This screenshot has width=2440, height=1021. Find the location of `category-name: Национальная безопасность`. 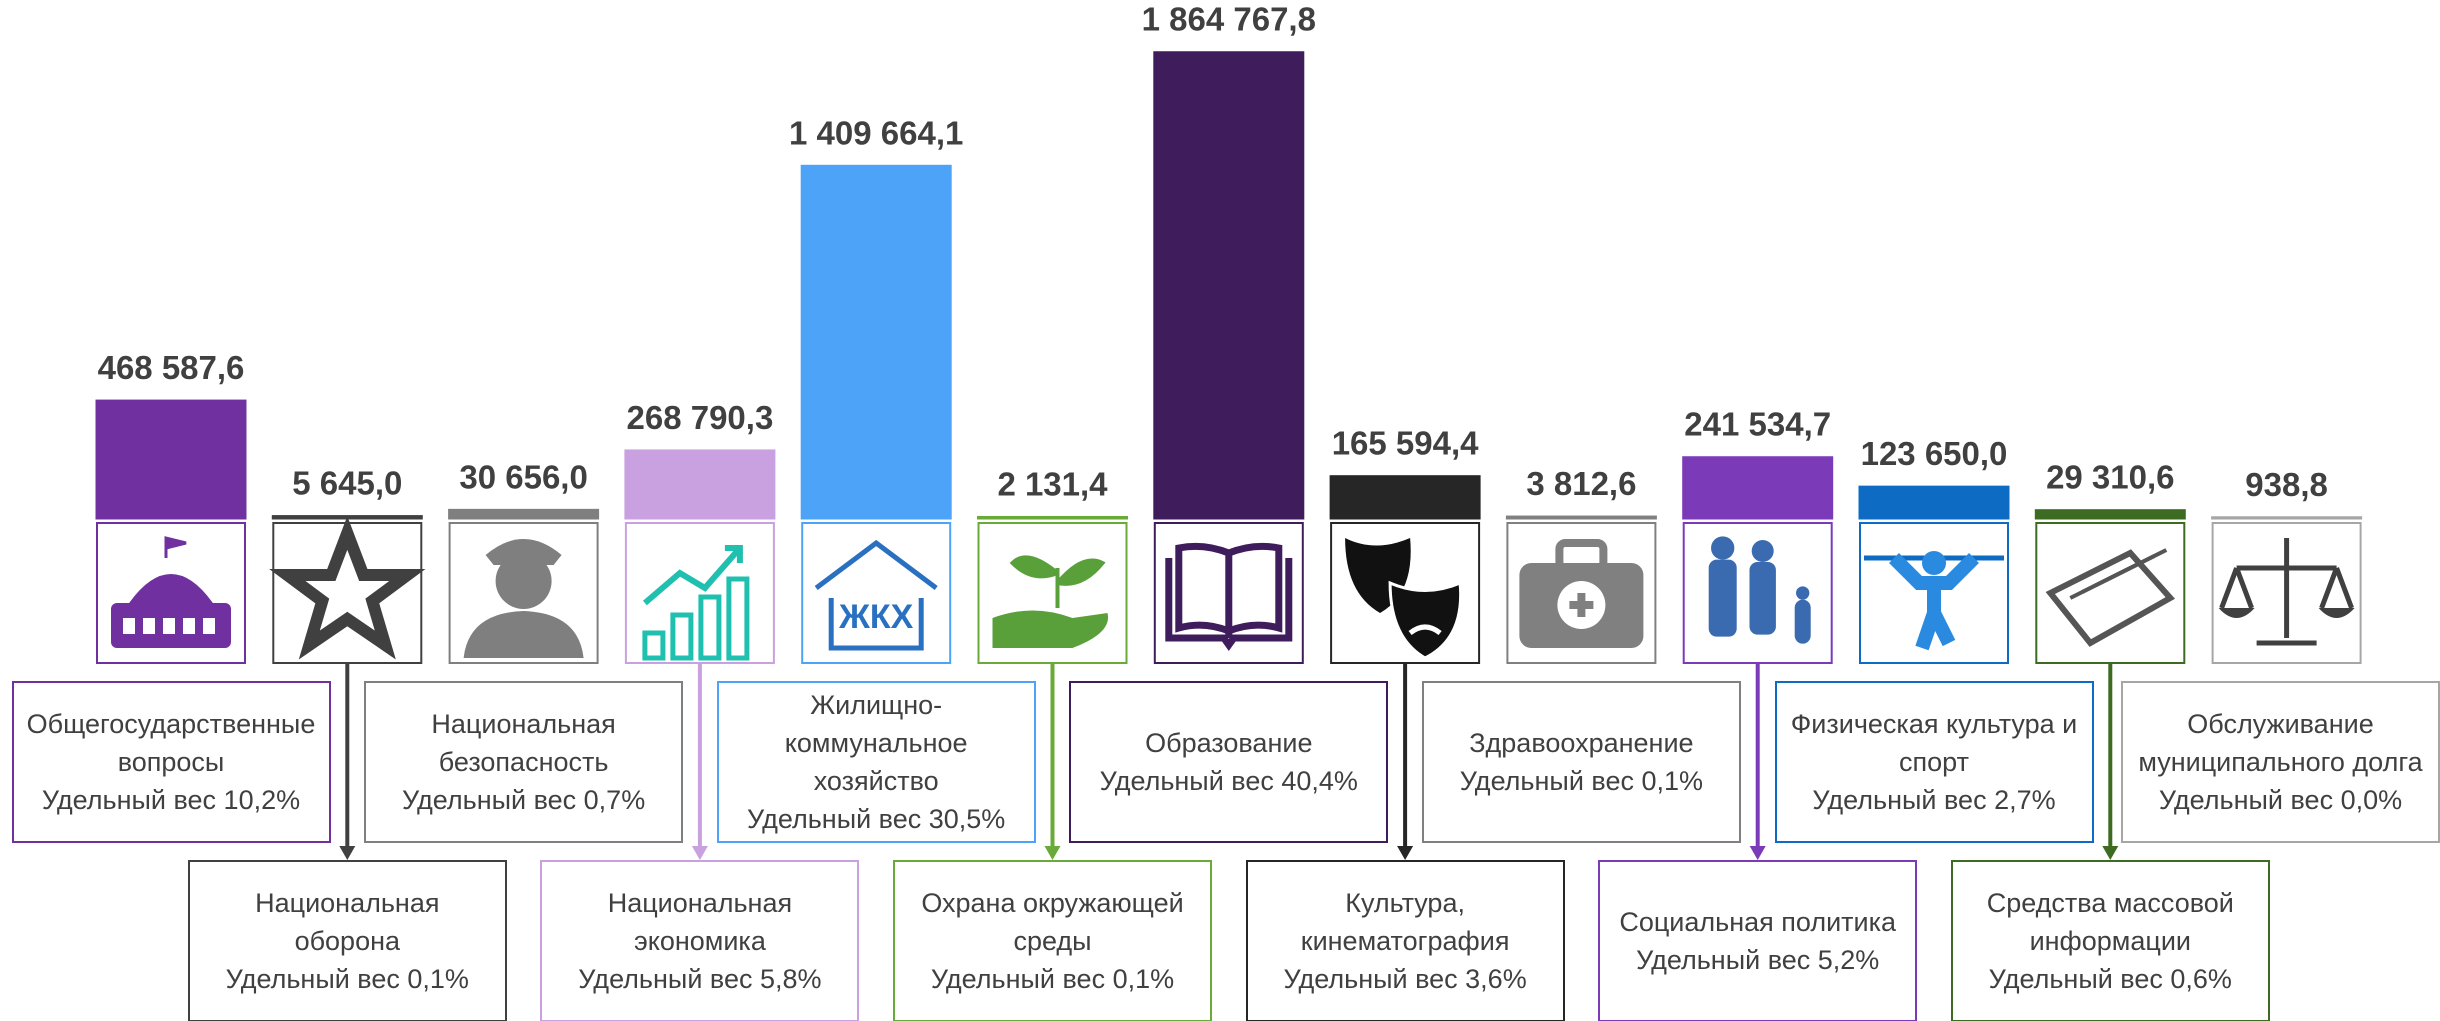

category-name: Национальная безопасность is located at coordinates (523, 743).